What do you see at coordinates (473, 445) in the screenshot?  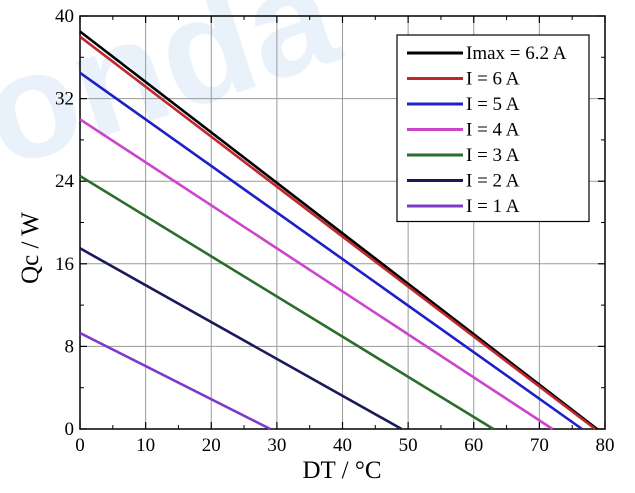 I see `x-tick-label: 60` at bounding box center [473, 445].